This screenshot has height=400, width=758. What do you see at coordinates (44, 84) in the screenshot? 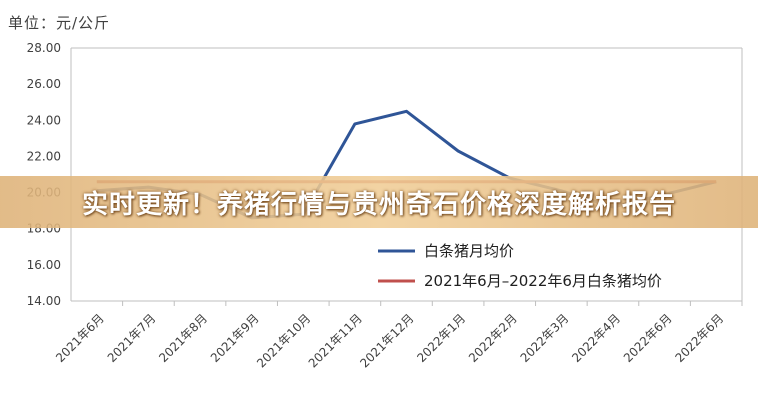
I see `y-tick-label: 26.00` at bounding box center [44, 84].